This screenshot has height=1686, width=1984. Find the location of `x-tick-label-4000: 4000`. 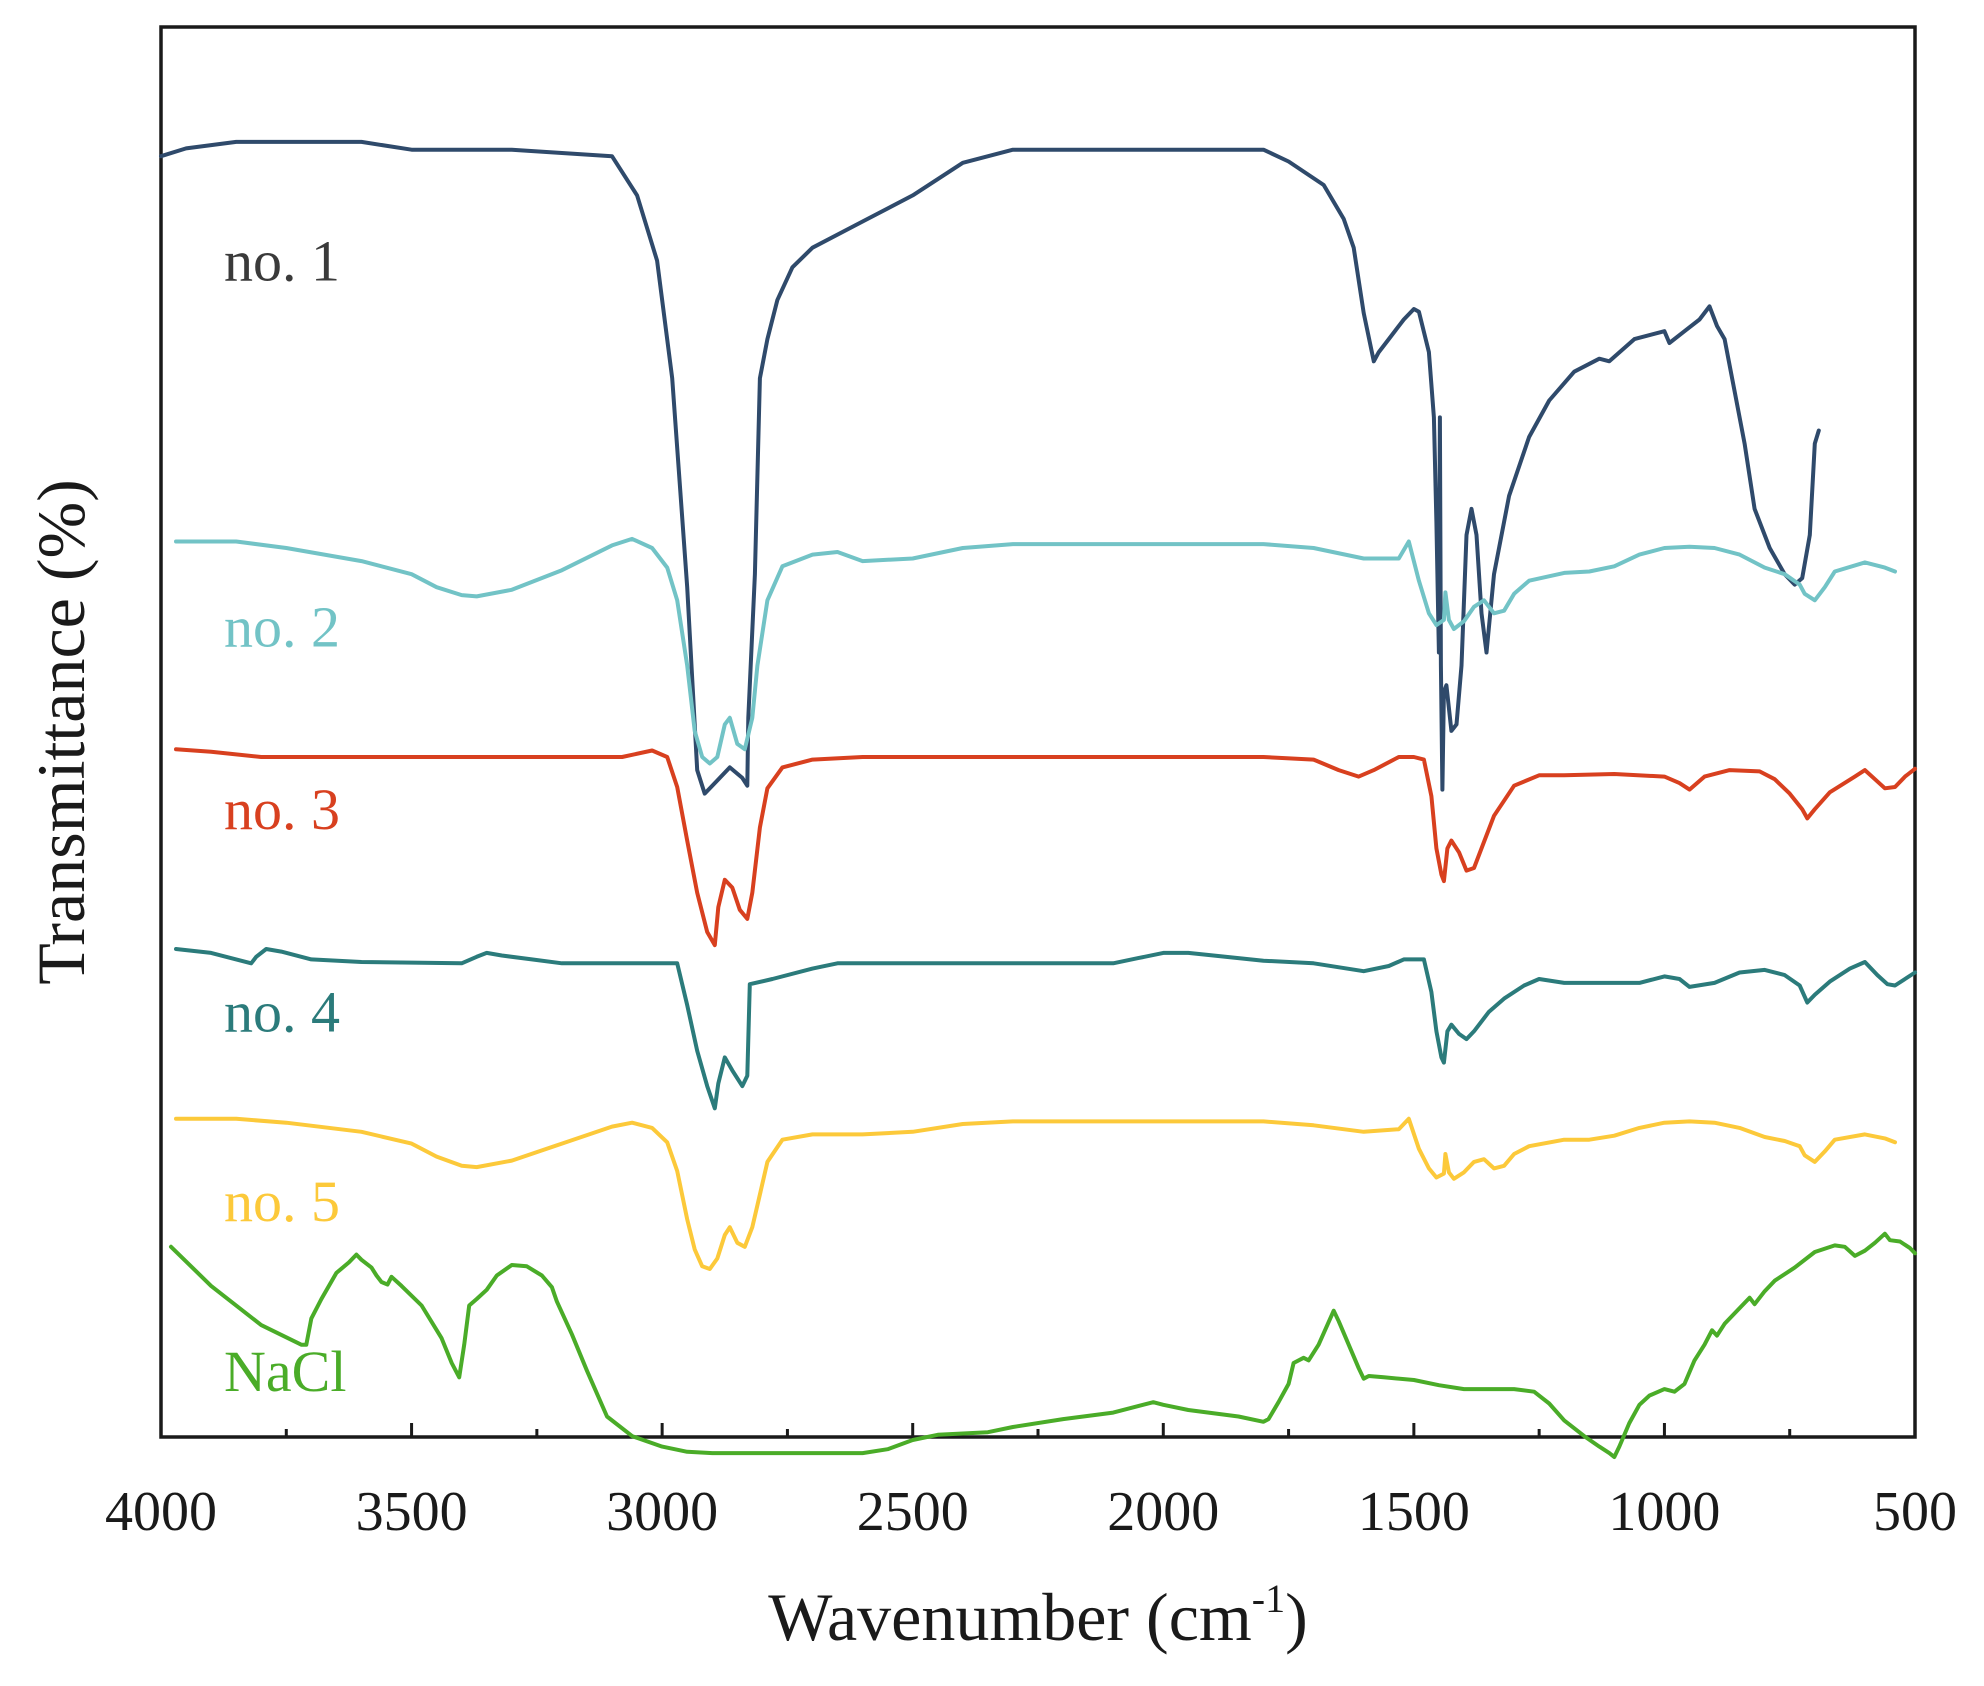

x-tick-label-4000: 4000 is located at coordinates (161, 1512).